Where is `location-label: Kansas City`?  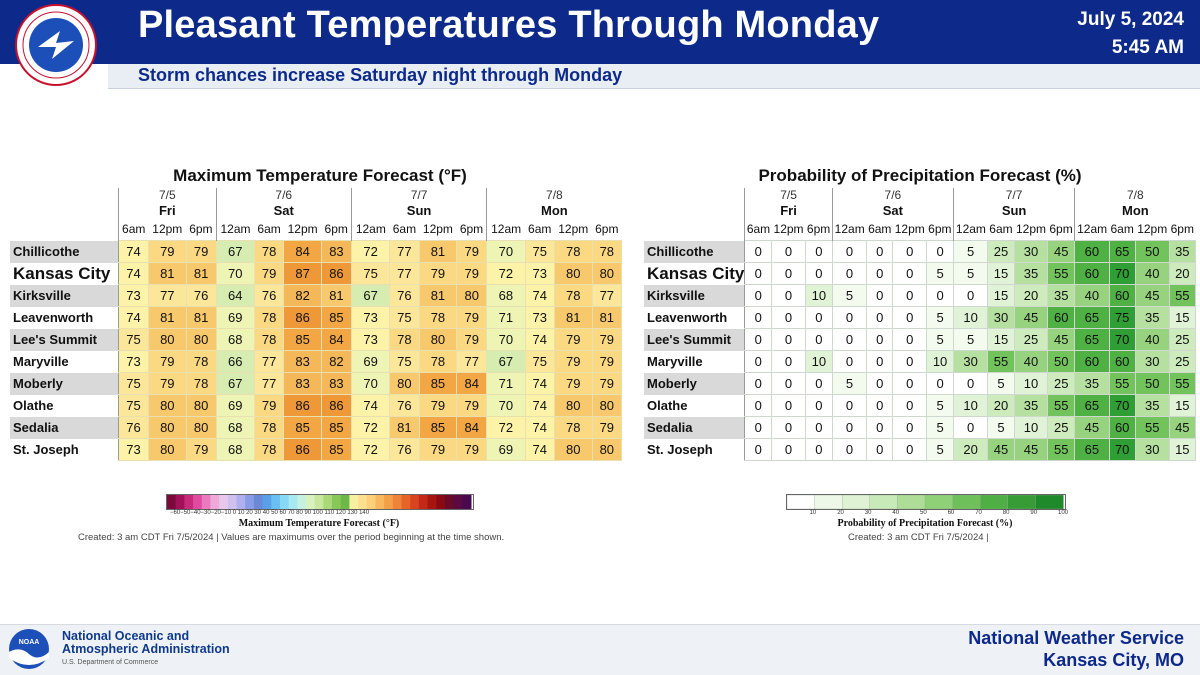 location-label: Kansas City is located at coordinates (64, 273).